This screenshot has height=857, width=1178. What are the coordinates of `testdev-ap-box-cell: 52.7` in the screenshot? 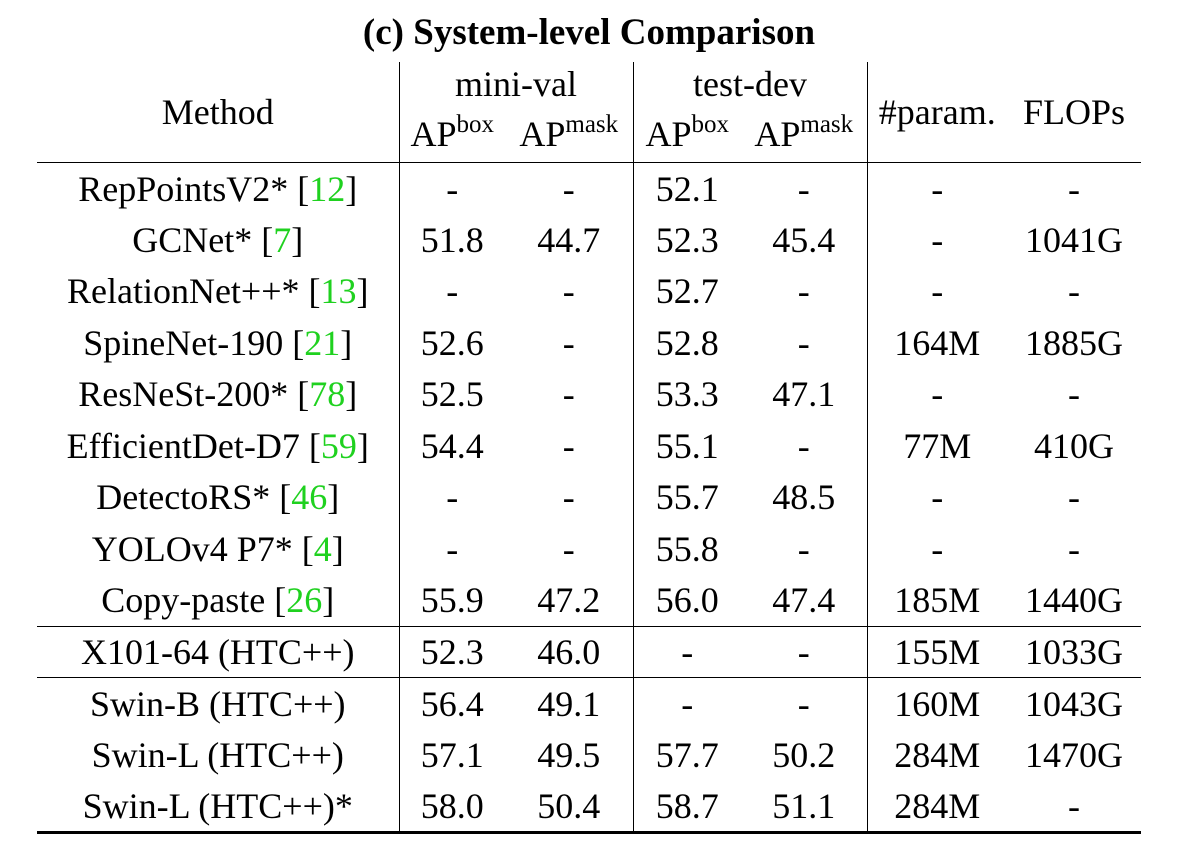 It's located at (687, 291).